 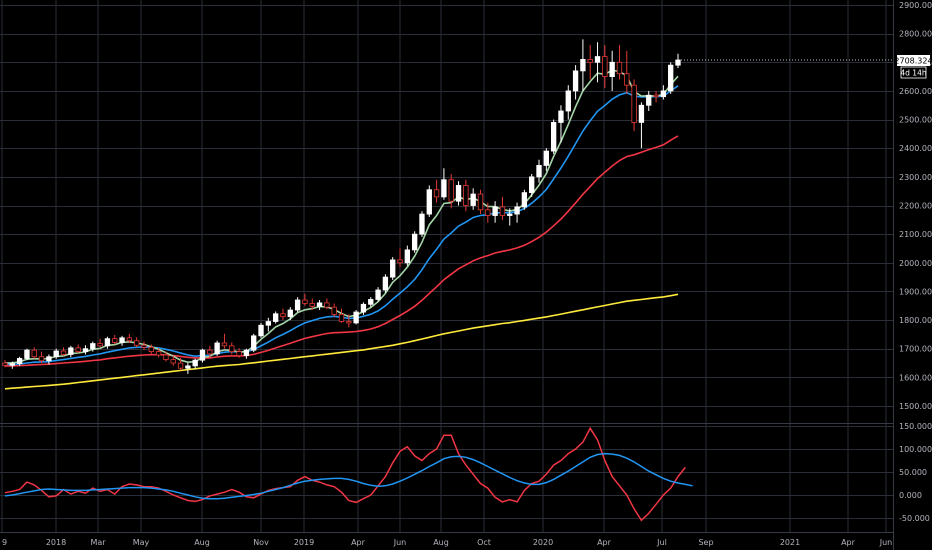 What do you see at coordinates (341, 341) in the screenshot?
I see `moving-average-line` at bounding box center [341, 341].